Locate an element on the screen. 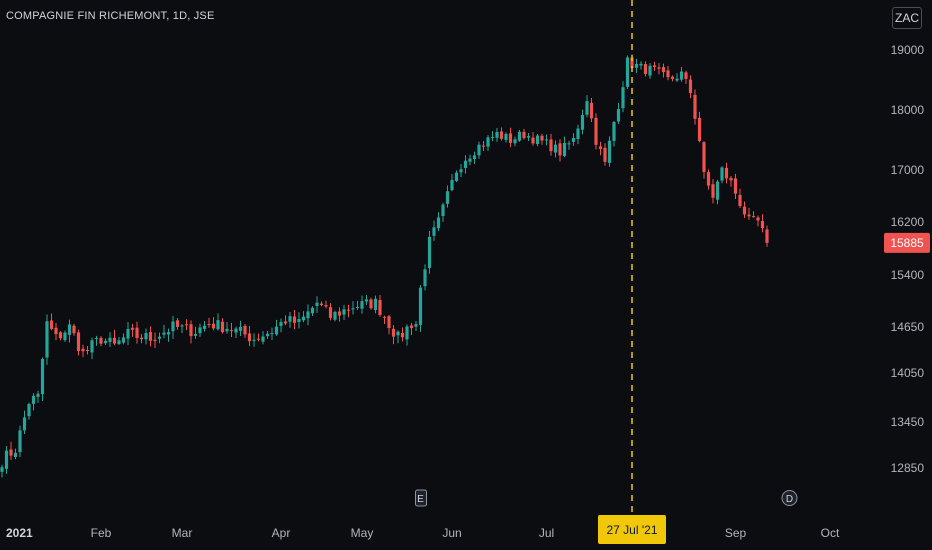 Image resolution: width=932 pixels, height=550 pixels. svg-text: D is located at coordinates (789, 499).